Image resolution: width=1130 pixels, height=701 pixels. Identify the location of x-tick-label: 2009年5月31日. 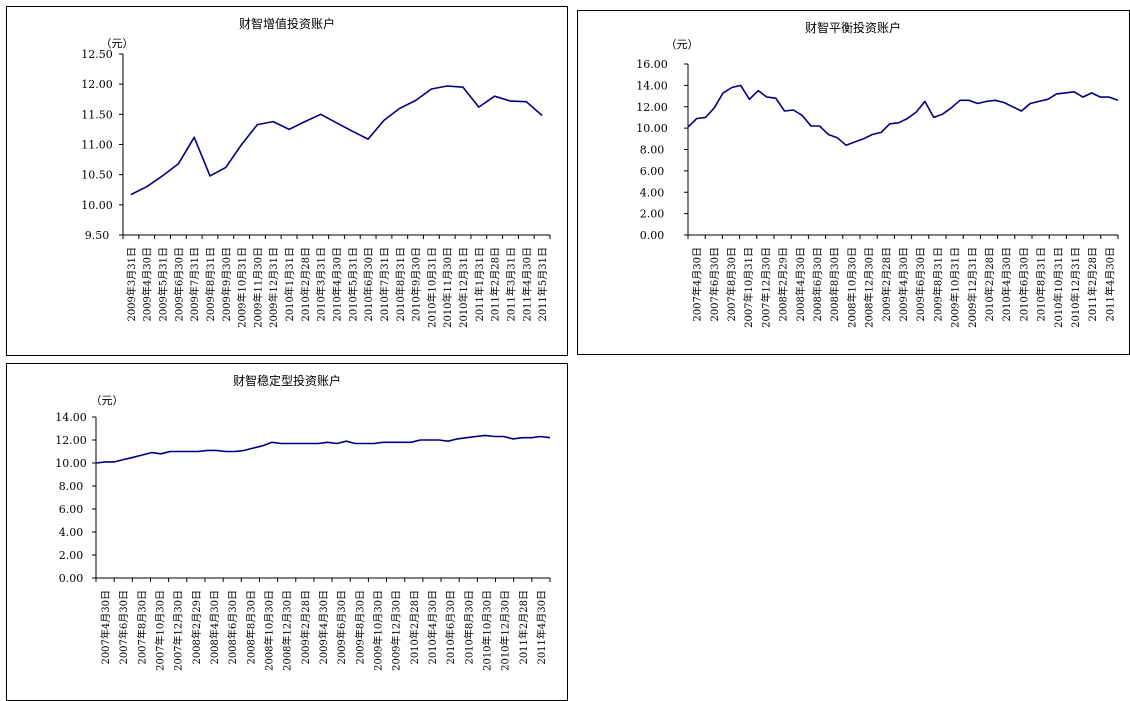
(163, 284).